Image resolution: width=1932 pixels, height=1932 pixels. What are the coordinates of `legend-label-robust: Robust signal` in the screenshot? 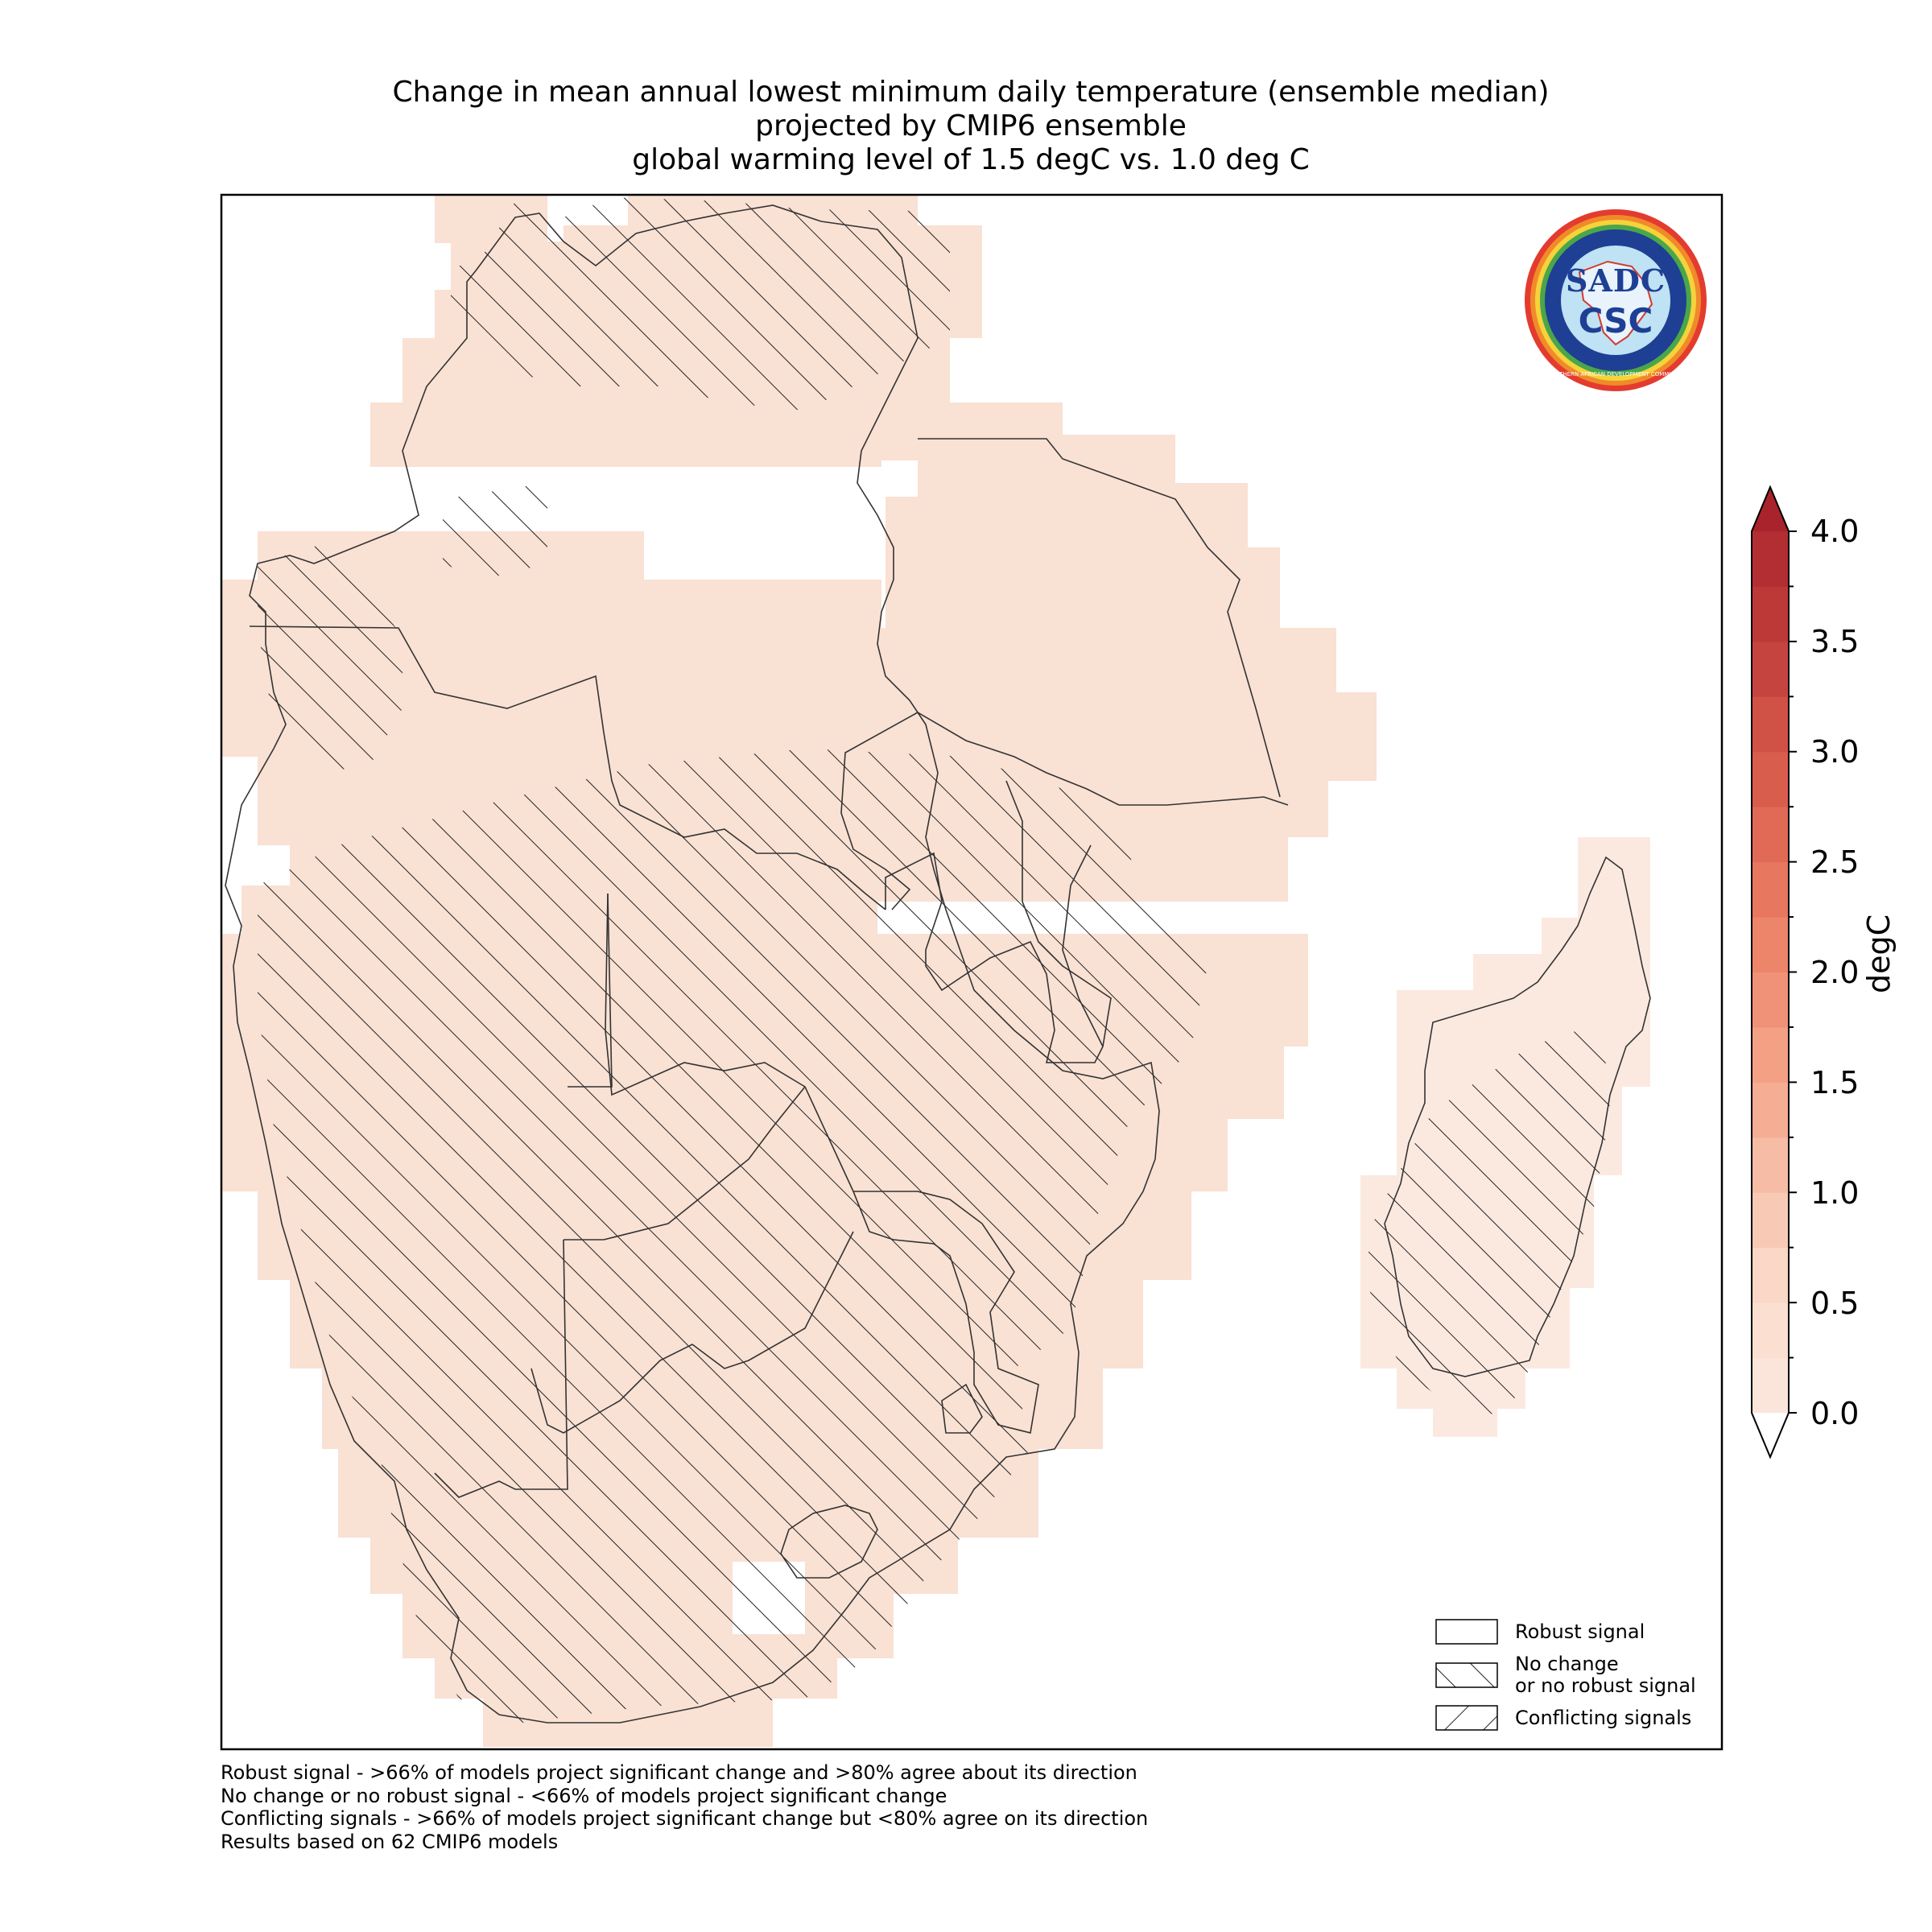 It's located at (1580, 1631).